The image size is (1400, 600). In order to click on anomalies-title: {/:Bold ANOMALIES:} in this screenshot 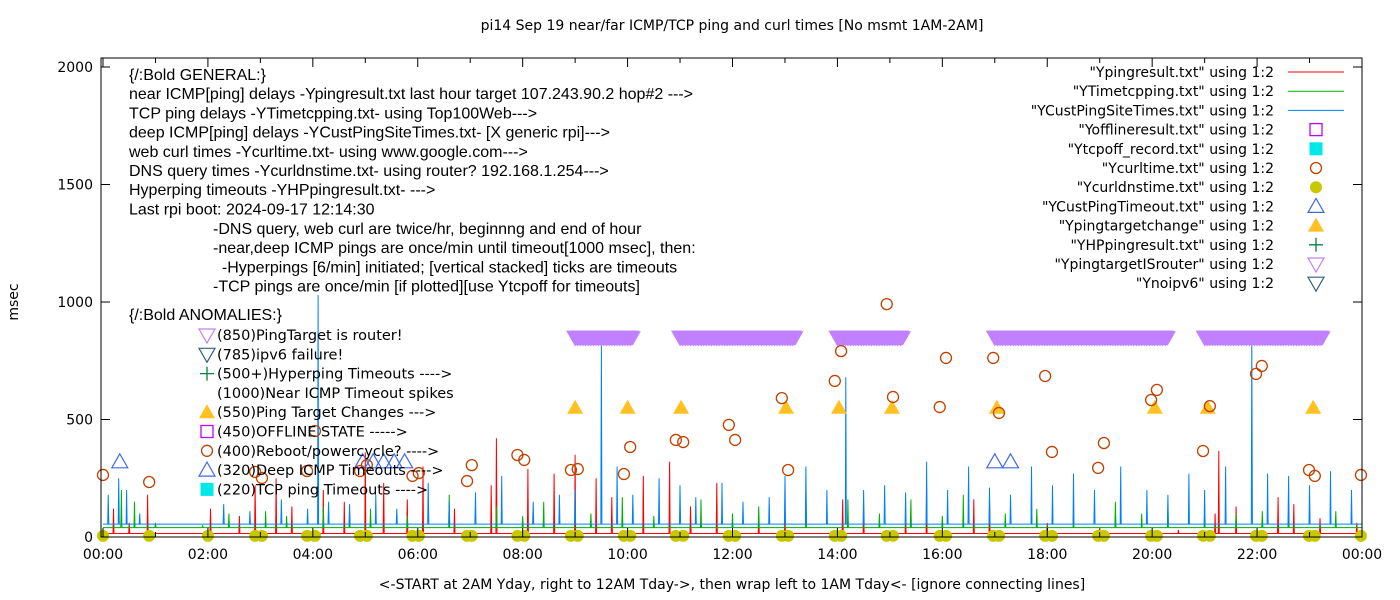, I will do `click(206, 315)`.